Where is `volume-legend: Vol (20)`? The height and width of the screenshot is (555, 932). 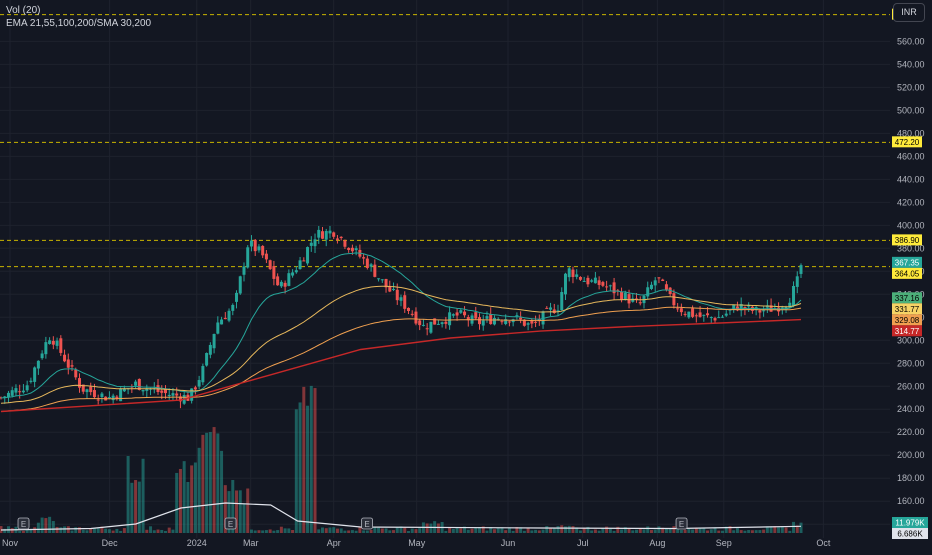 volume-legend: Vol (20) is located at coordinates (23, 10).